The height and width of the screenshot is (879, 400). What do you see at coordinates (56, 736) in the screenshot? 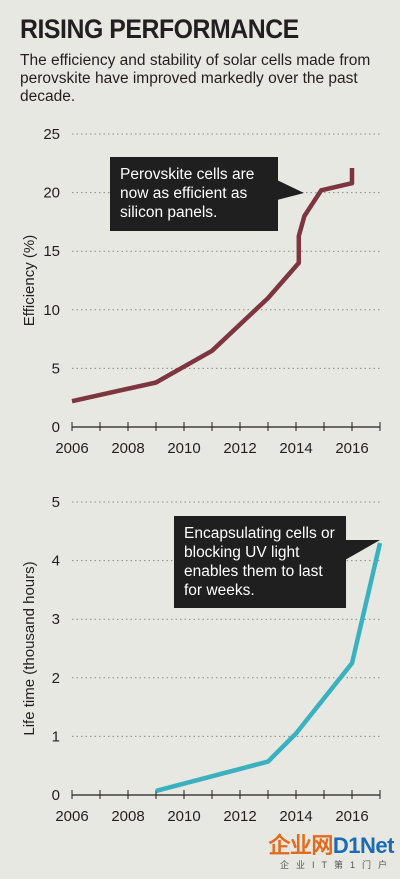
I see `y-tick-label: 1` at bounding box center [56, 736].